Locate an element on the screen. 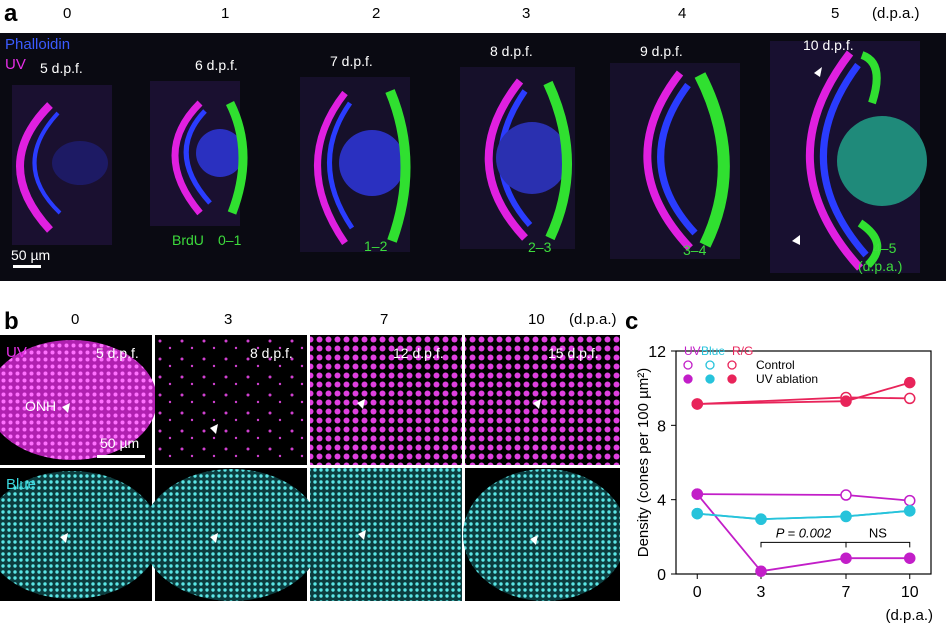 Image resolution: width=946 pixels, height=623 pixels. brdu-label: BrdU is located at coordinates (188, 240).